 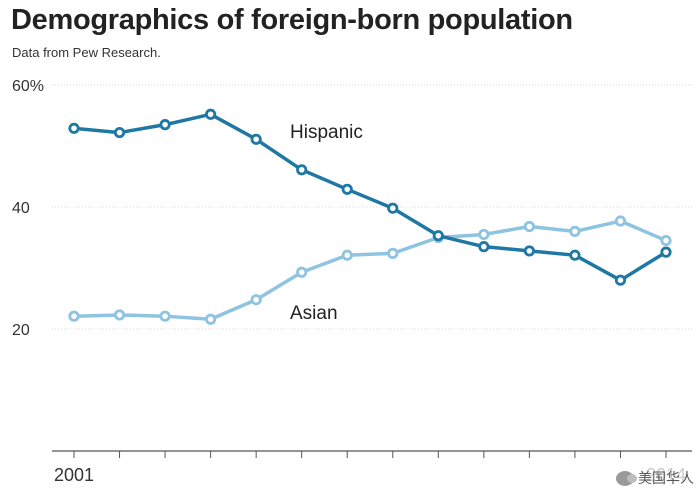 What do you see at coordinates (438, 236) in the screenshot?
I see `data-point-hispanic-2009` at bounding box center [438, 236].